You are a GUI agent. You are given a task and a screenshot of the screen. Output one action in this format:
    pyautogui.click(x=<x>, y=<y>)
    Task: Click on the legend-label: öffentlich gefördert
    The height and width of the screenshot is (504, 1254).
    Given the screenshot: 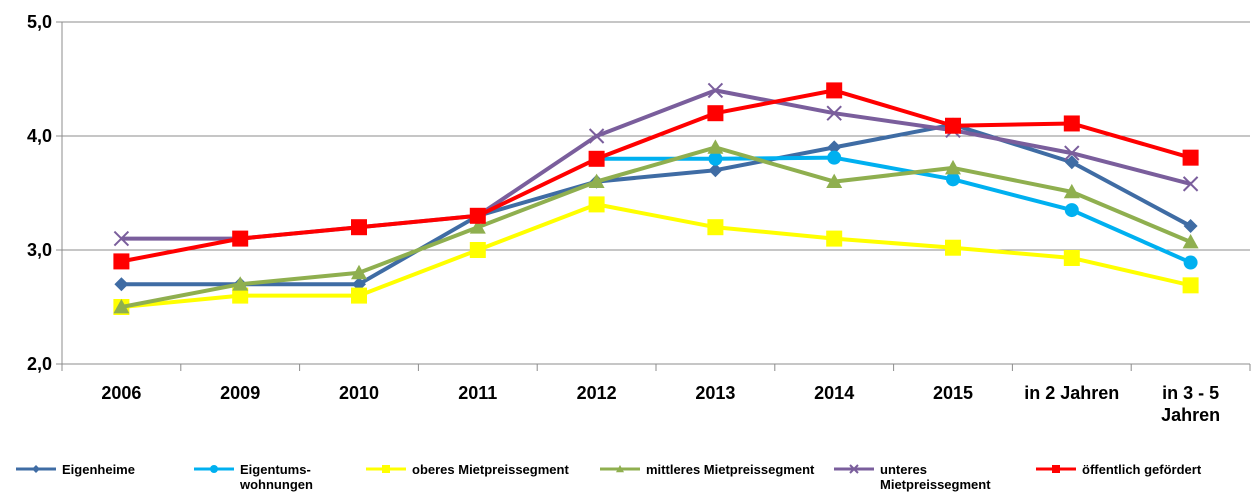 What is the action you would take?
    pyautogui.click(x=1142, y=469)
    